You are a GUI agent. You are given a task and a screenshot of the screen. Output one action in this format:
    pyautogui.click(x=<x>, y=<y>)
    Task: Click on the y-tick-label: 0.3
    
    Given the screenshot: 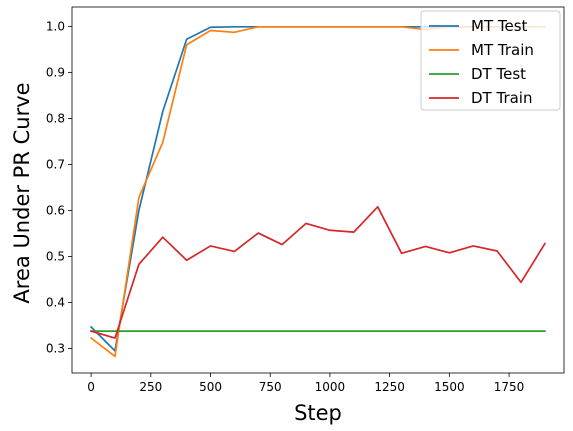 What is the action you would take?
    pyautogui.click(x=55, y=349)
    